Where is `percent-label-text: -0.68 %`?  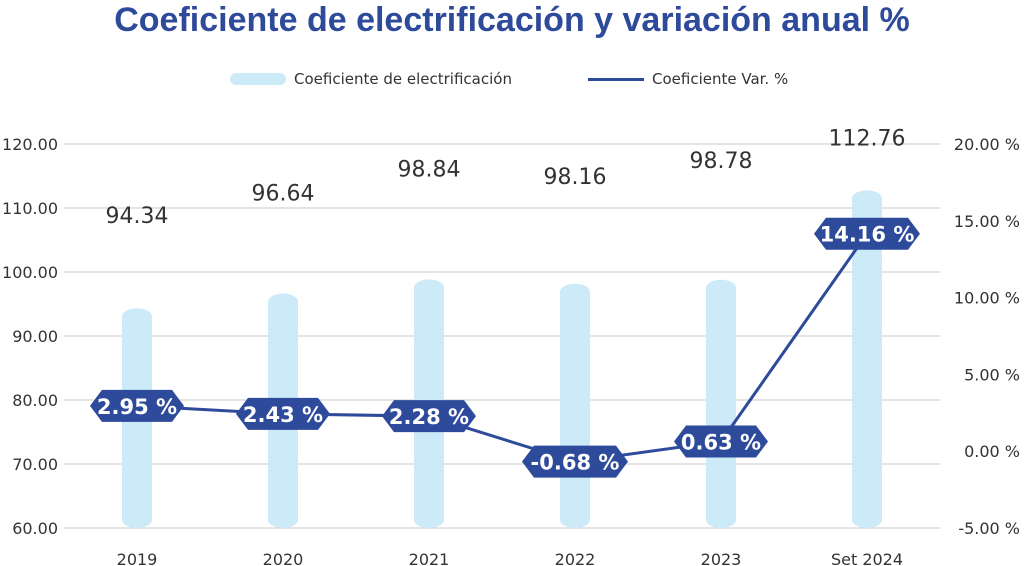
percent-label-text: -0.68 % is located at coordinates (575, 463).